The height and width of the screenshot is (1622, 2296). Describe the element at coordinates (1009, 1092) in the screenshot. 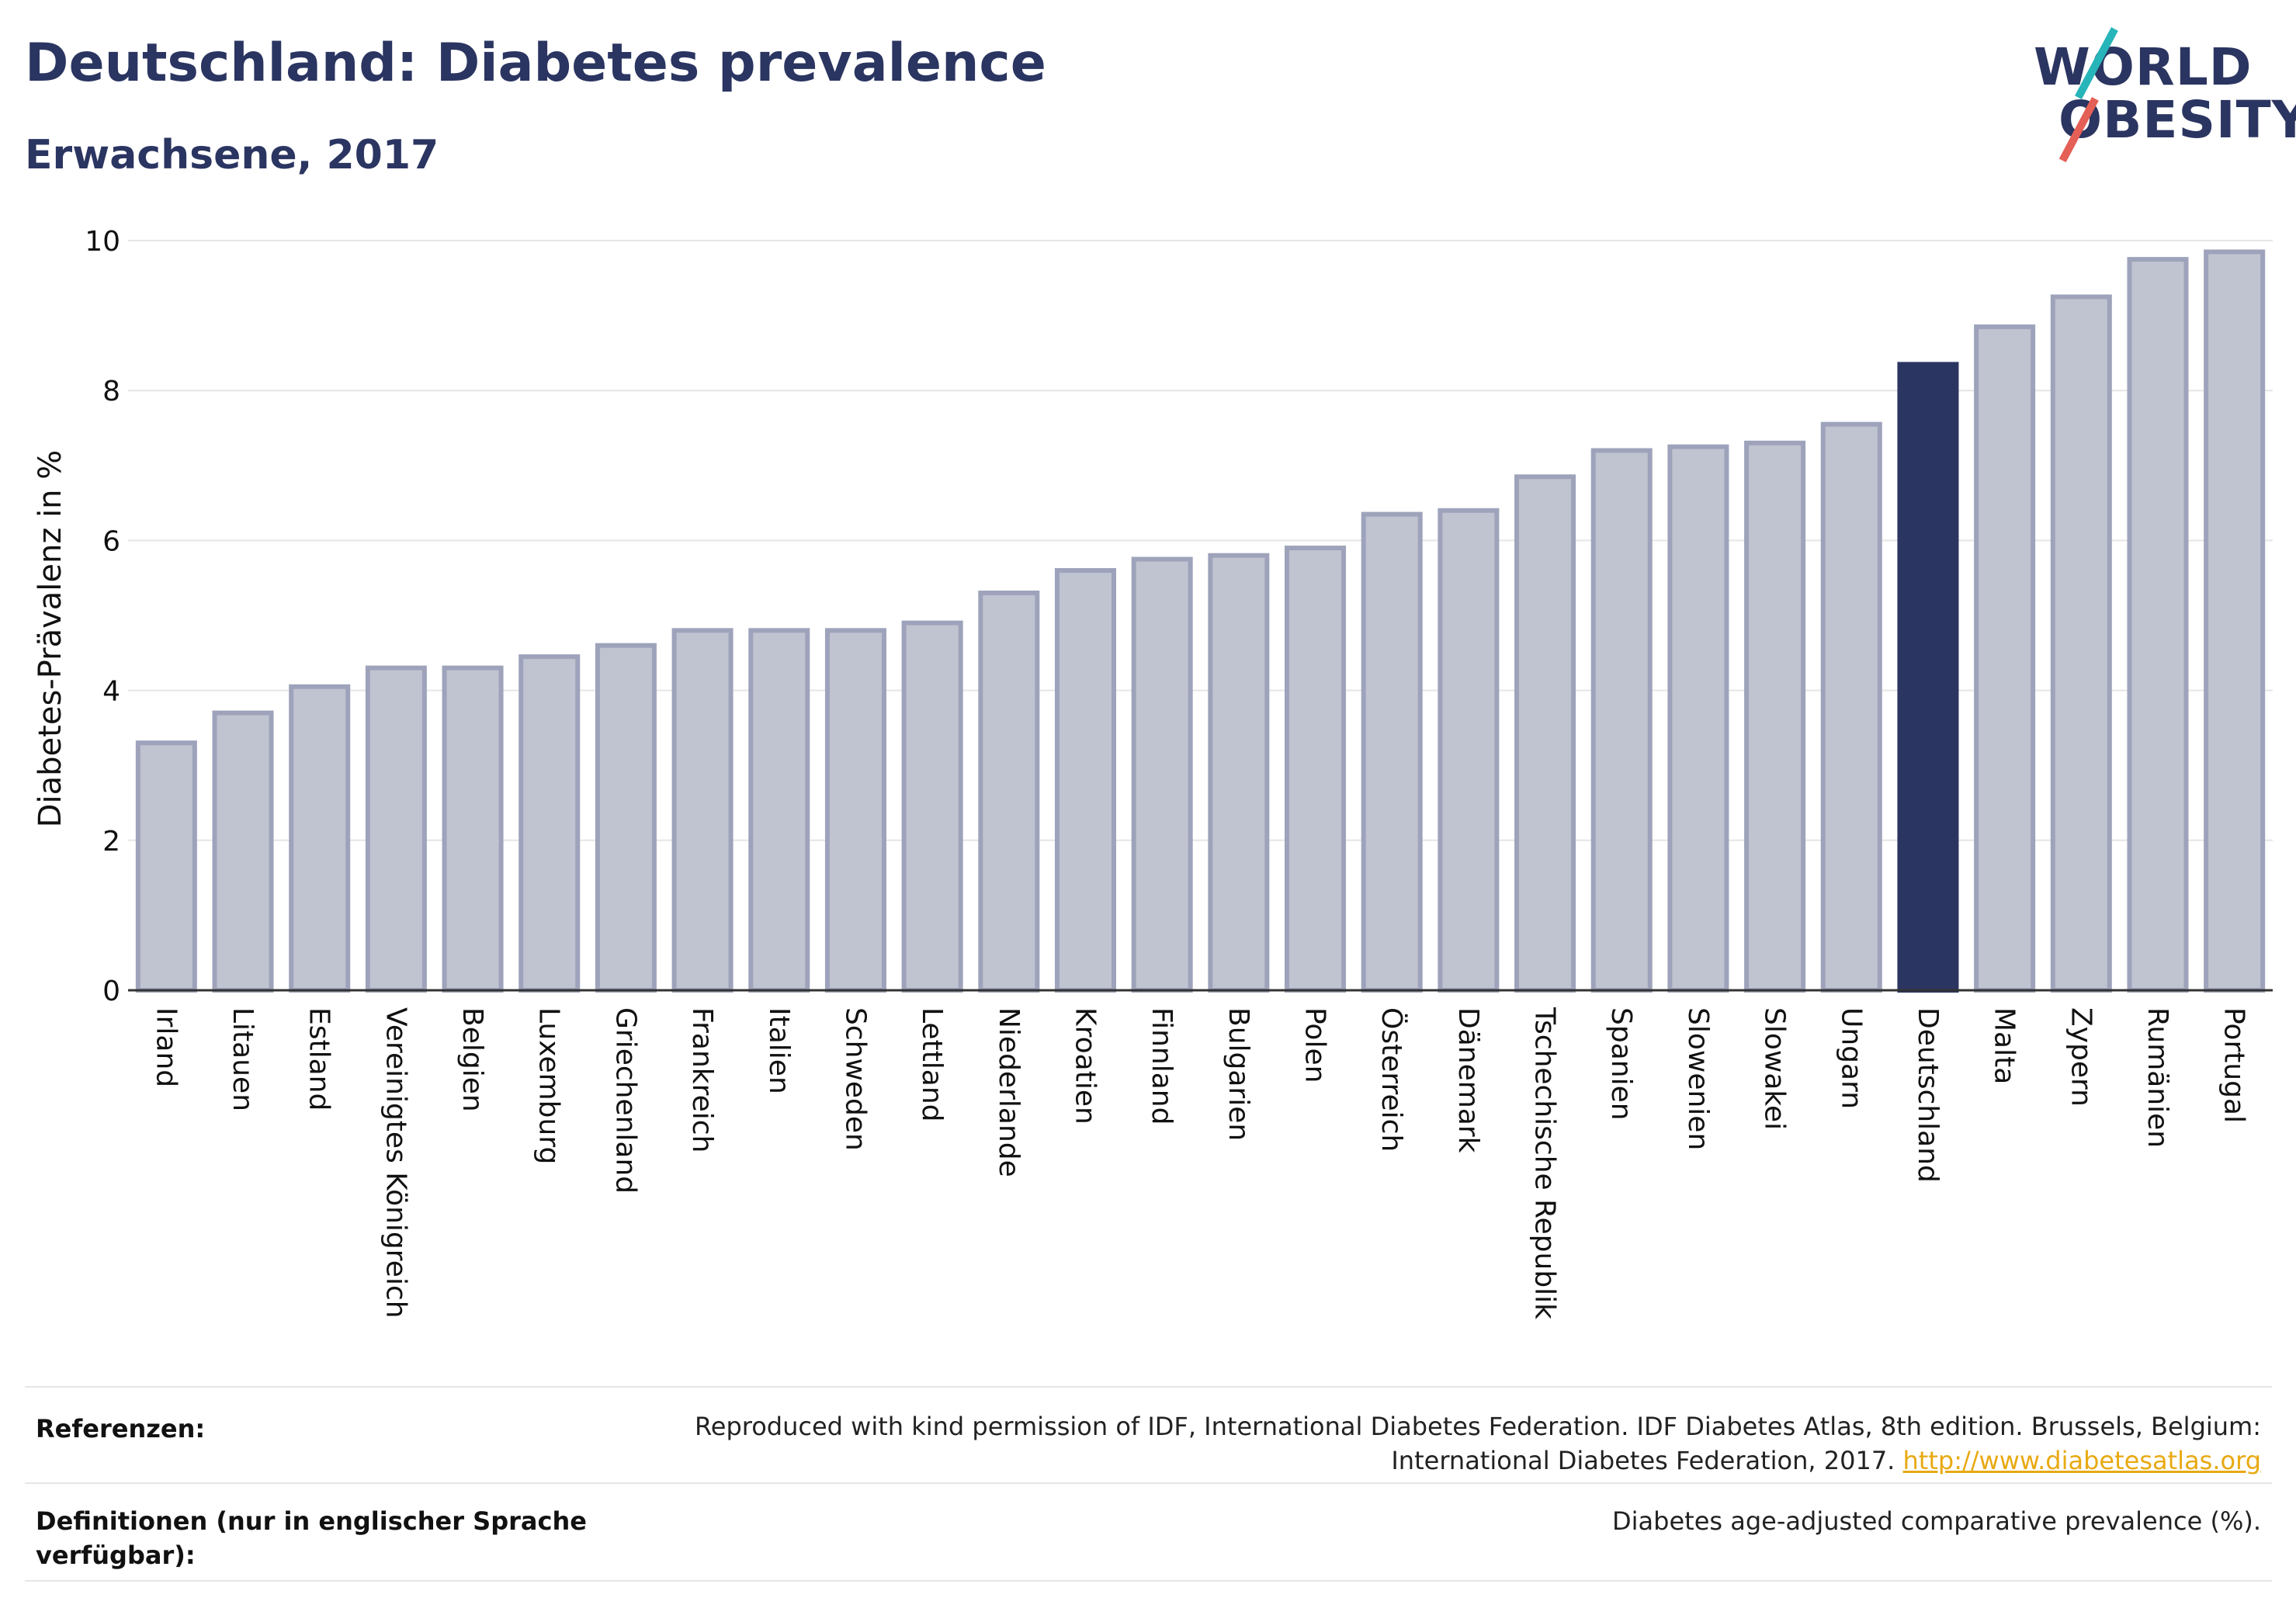

I see `x-tick-label: Niederlande` at that location.